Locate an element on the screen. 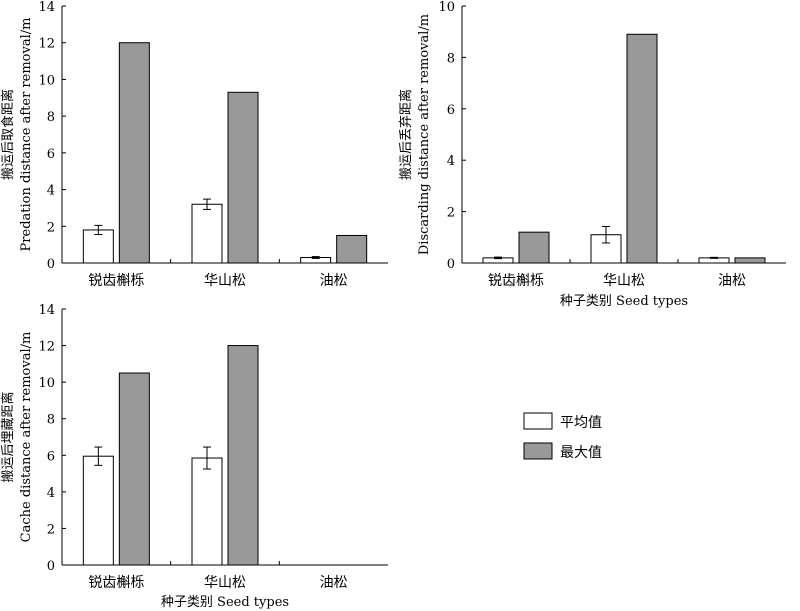 This screenshot has width=800, height=611. y-axis-label-cn: 搬运后取食距离 is located at coordinates (8, 134).